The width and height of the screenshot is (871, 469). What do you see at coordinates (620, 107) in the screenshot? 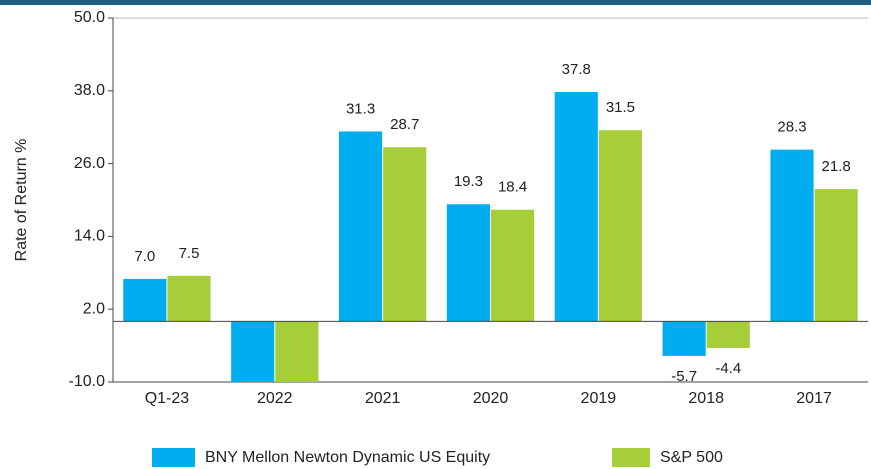
I see `data-label: 31.5` at bounding box center [620, 107].